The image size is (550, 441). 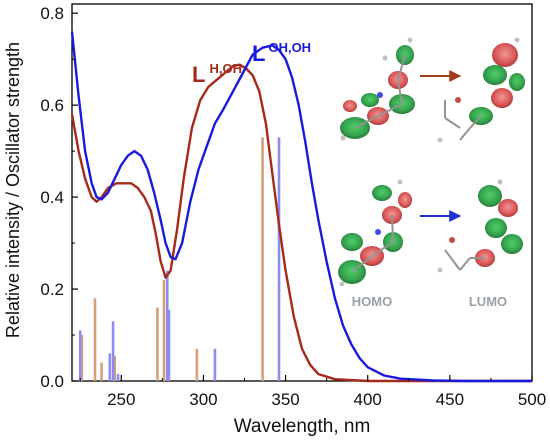 What do you see at coordinates (52, 381) in the screenshot?
I see `y-tick-label: 0.0` at bounding box center [52, 381].